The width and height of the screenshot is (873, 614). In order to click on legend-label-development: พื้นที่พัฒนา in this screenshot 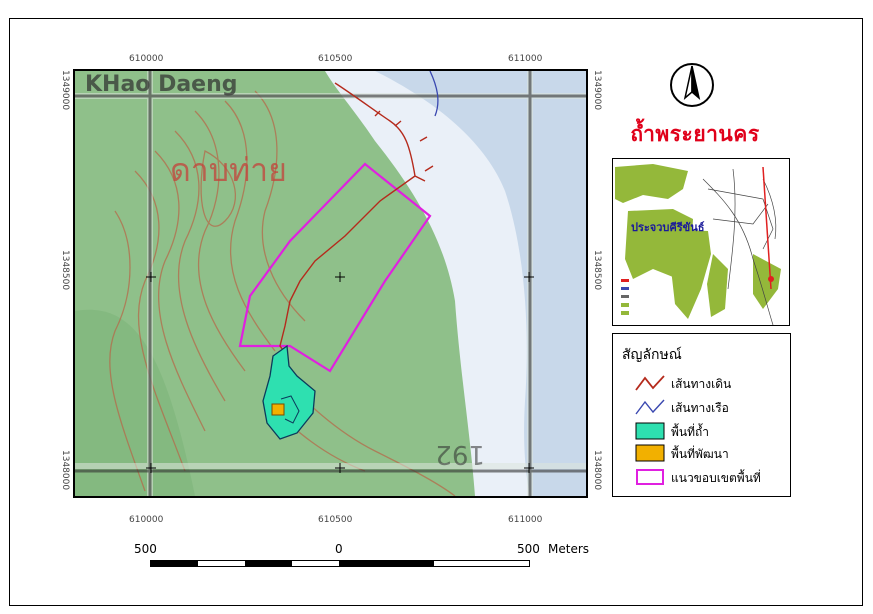, I will do `click(700, 454)`.